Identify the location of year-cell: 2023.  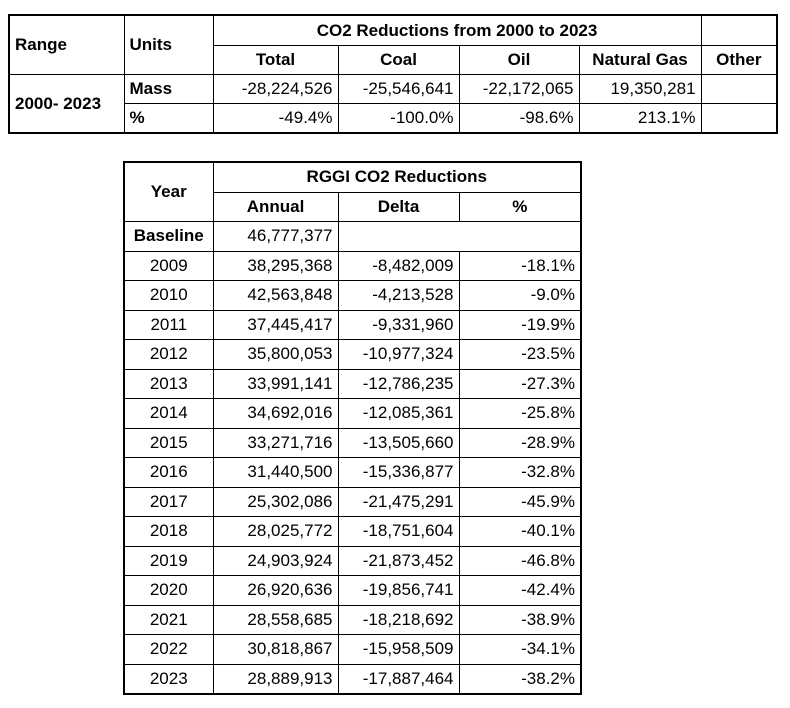
(168, 679).